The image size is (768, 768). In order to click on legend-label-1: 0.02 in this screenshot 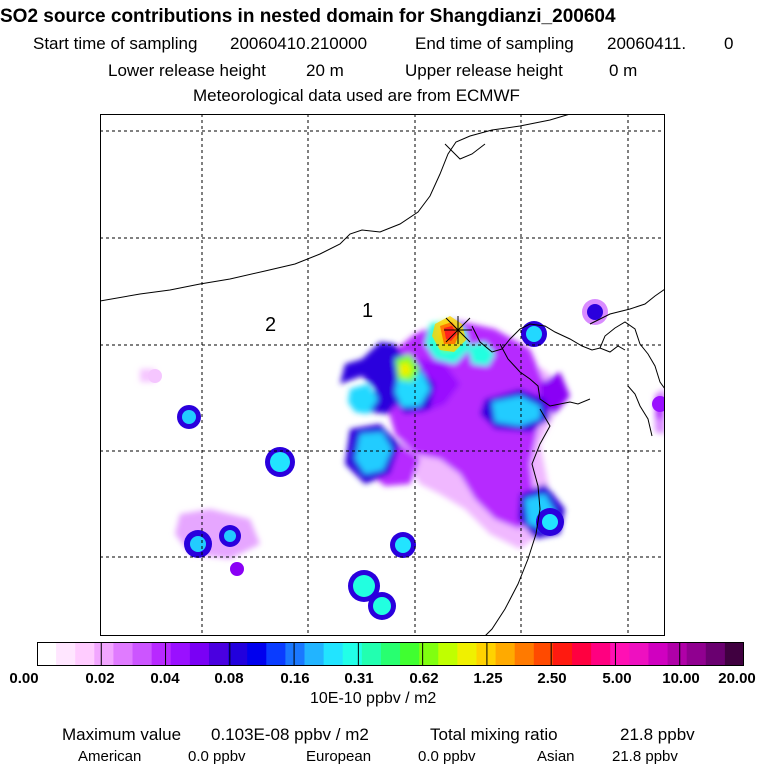, I will do `click(100, 678)`.